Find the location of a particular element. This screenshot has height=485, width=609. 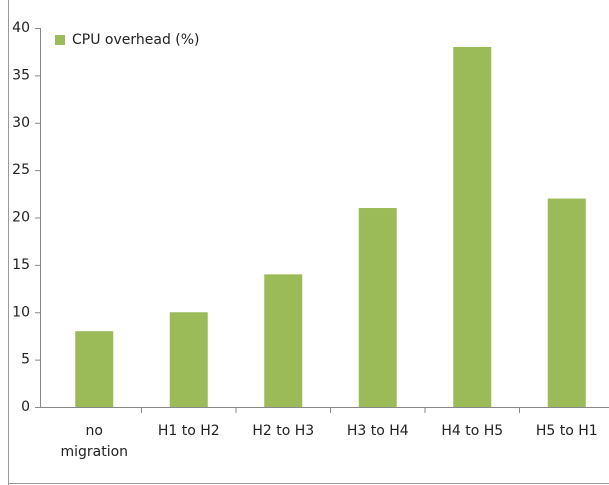

y-tick-label: 20 is located at coordinates (21, 218).